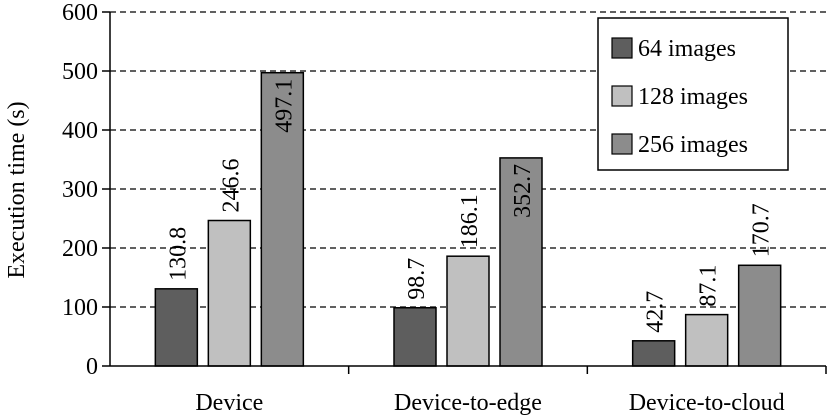 The height and width of the screenshot is (419, 830). I want to click on data-label: 130.8, so click(178, 254).